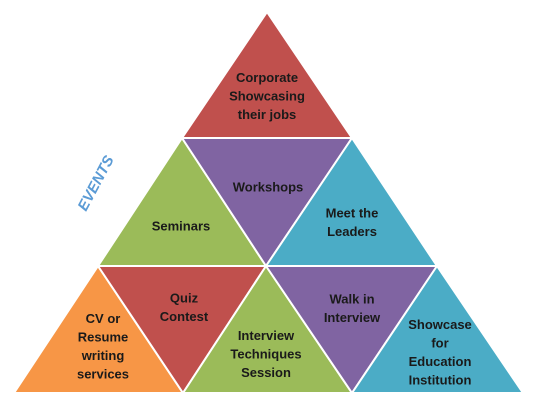 Image resolution: width=535 pixels, height=400 pixels. Describe the element at coordinates (439, 342) in the screenshot. I see `triangle-label-line: for` at that location.